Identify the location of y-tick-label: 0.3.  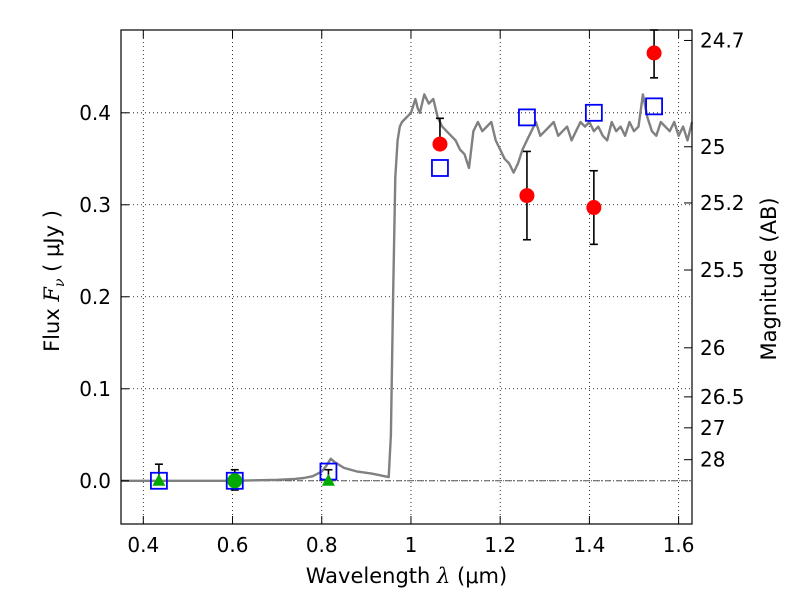
(95, 205).